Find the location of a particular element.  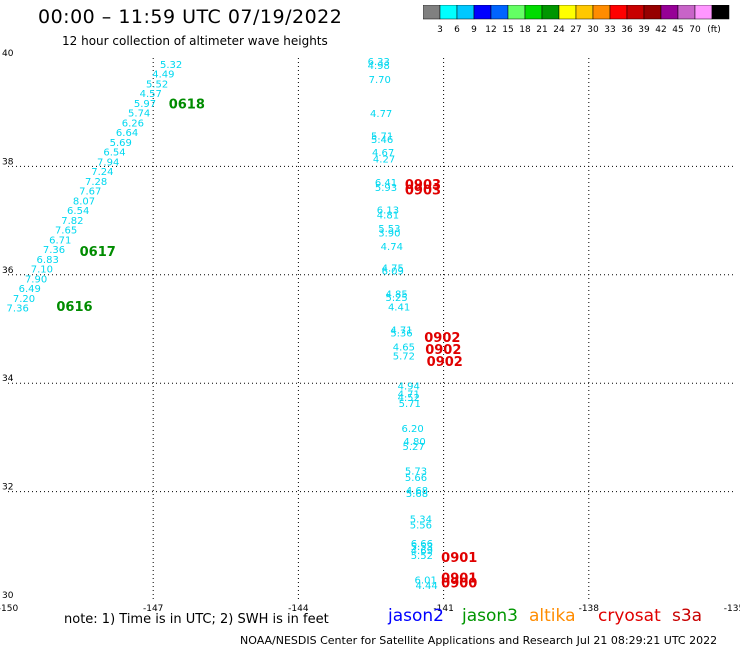

wave-height-label: 7.82 is located at coordinates (72, 221).